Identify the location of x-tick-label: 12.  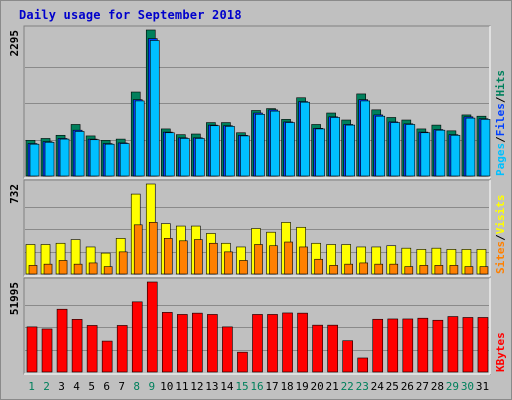
(196, 386).